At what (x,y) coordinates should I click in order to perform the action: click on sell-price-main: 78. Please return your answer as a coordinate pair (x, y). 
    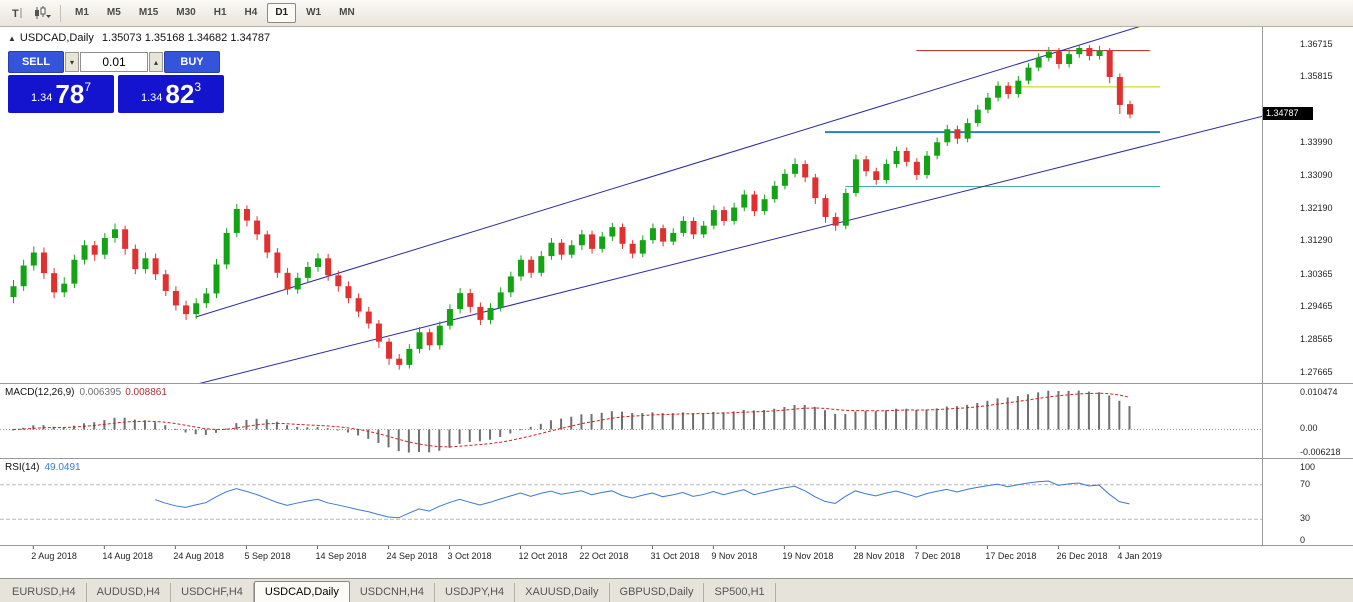
    Looking at the image, I should click on (70, 94).